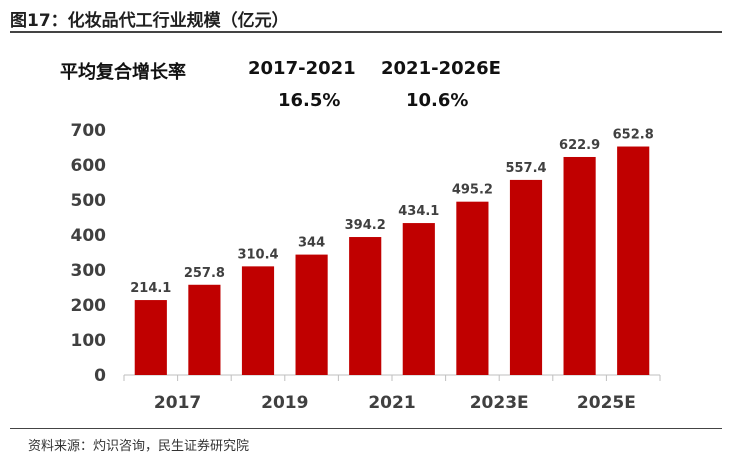 Image resolution: width=732 pixels, height=456 pixels. Describe the element at coordinates (177, 403) in the screenshot. I see `x-tick-label: 2017` at that location.